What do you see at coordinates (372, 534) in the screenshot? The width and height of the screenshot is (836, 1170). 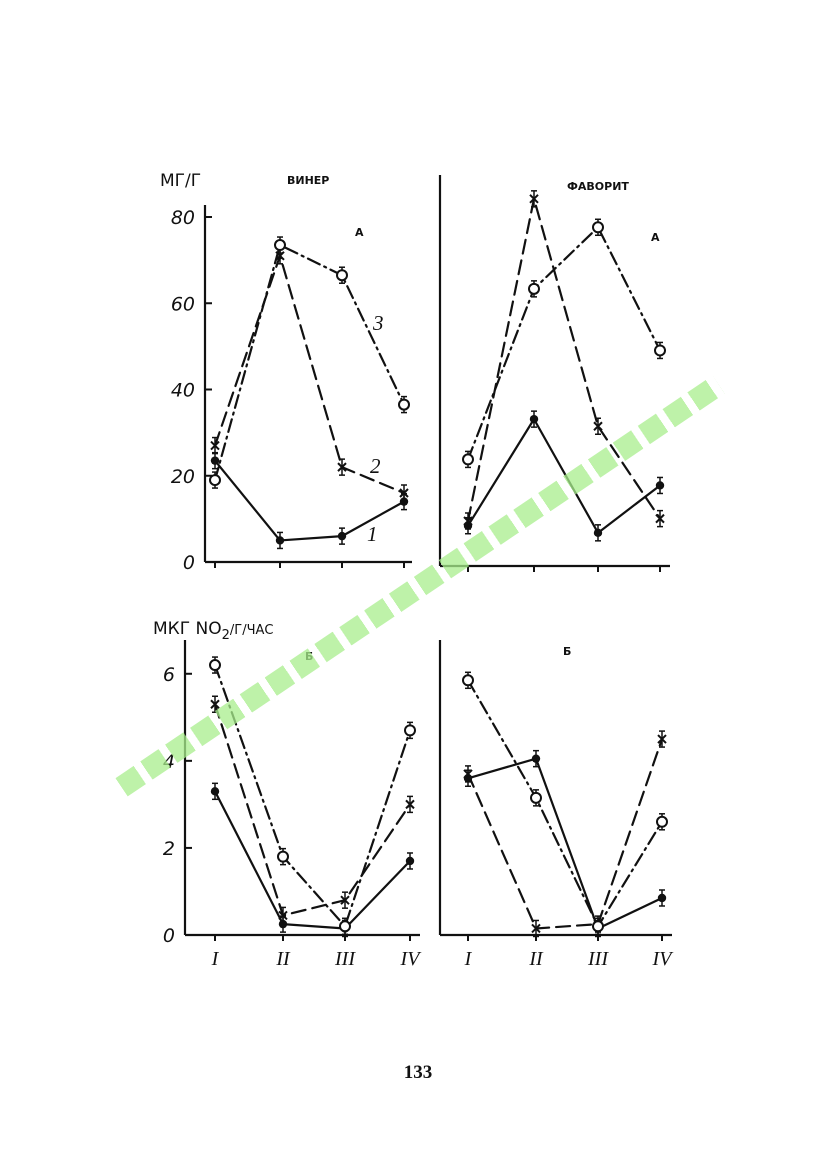 I see `curve-label-1: 1` at bounding box center [372, 534].